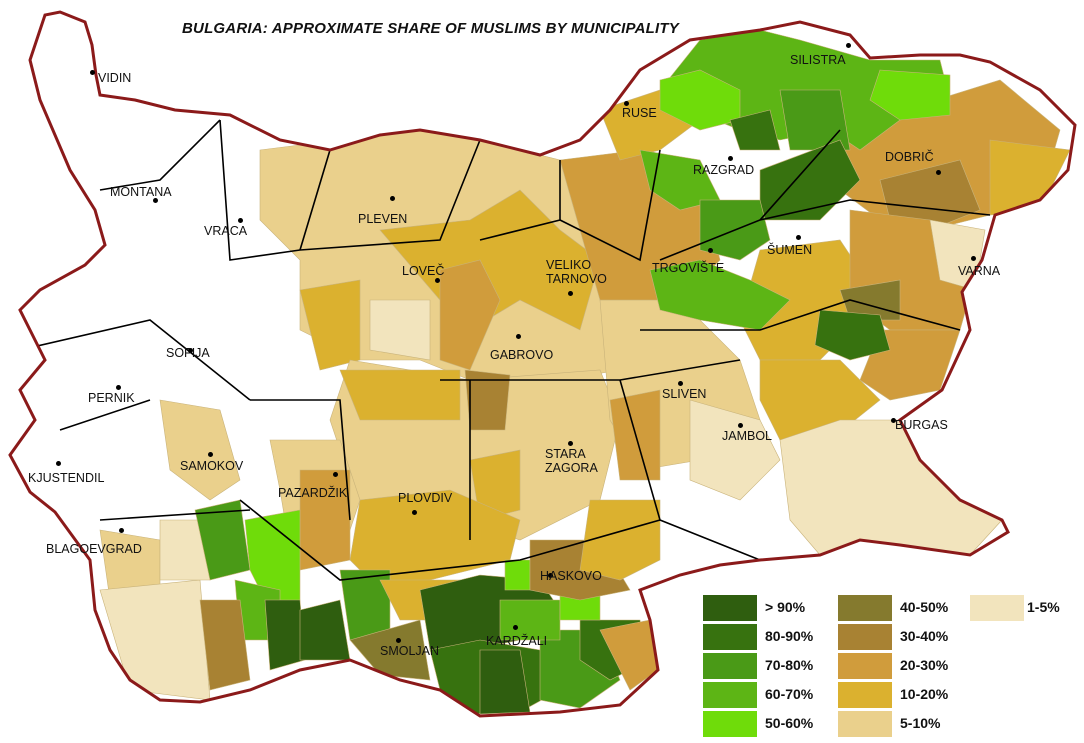 The image size is (1084, 743). I want to click on city-label: VARNA, so click(979, 271).